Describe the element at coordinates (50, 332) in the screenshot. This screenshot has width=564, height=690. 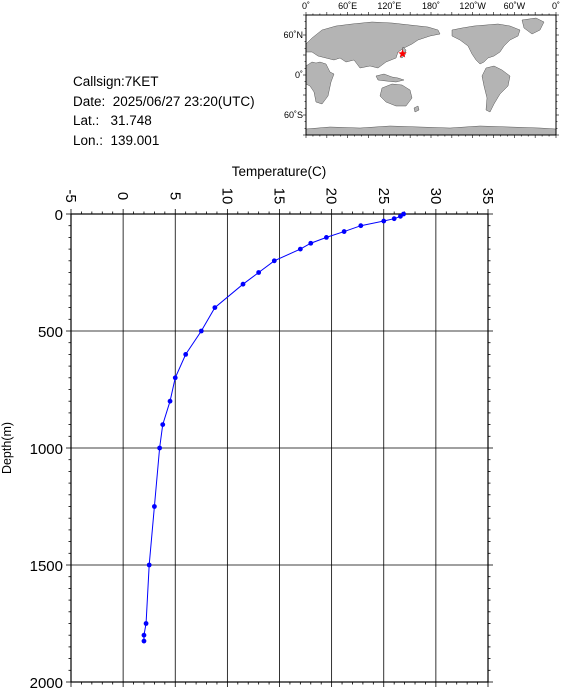
I see `y-tick-label: 500` at that location.